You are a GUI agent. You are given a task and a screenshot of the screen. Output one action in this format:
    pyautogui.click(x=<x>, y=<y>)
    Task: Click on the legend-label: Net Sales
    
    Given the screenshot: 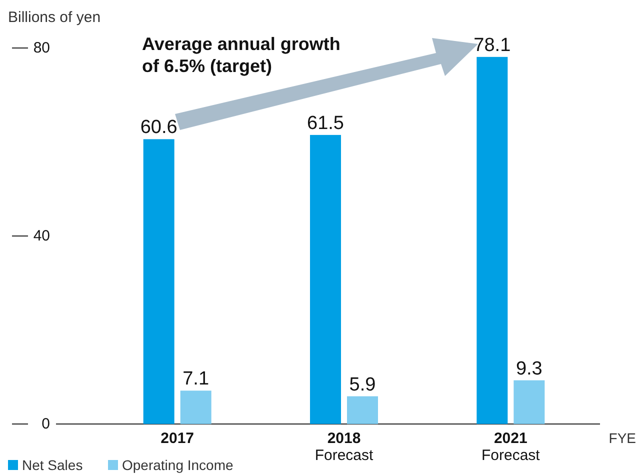 What is the action you would take?
    pyautogui.click(x=52, y=465)
    